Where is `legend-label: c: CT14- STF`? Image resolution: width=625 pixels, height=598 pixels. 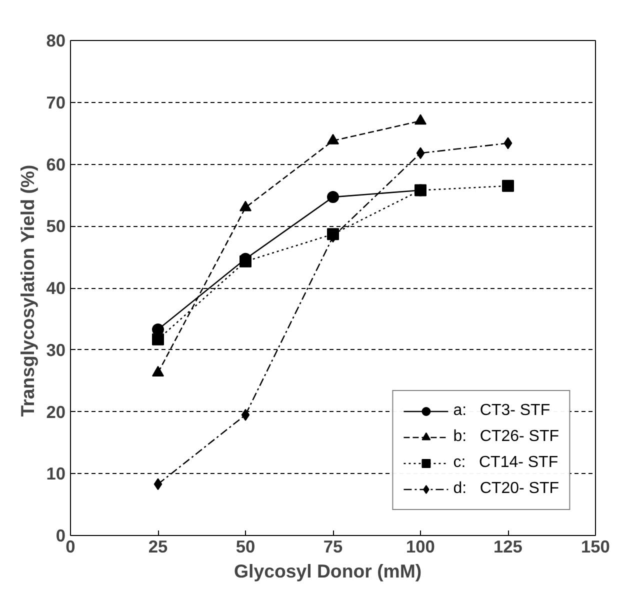
legend-label: c: CT14- STF is located at coordinates (505, 463).